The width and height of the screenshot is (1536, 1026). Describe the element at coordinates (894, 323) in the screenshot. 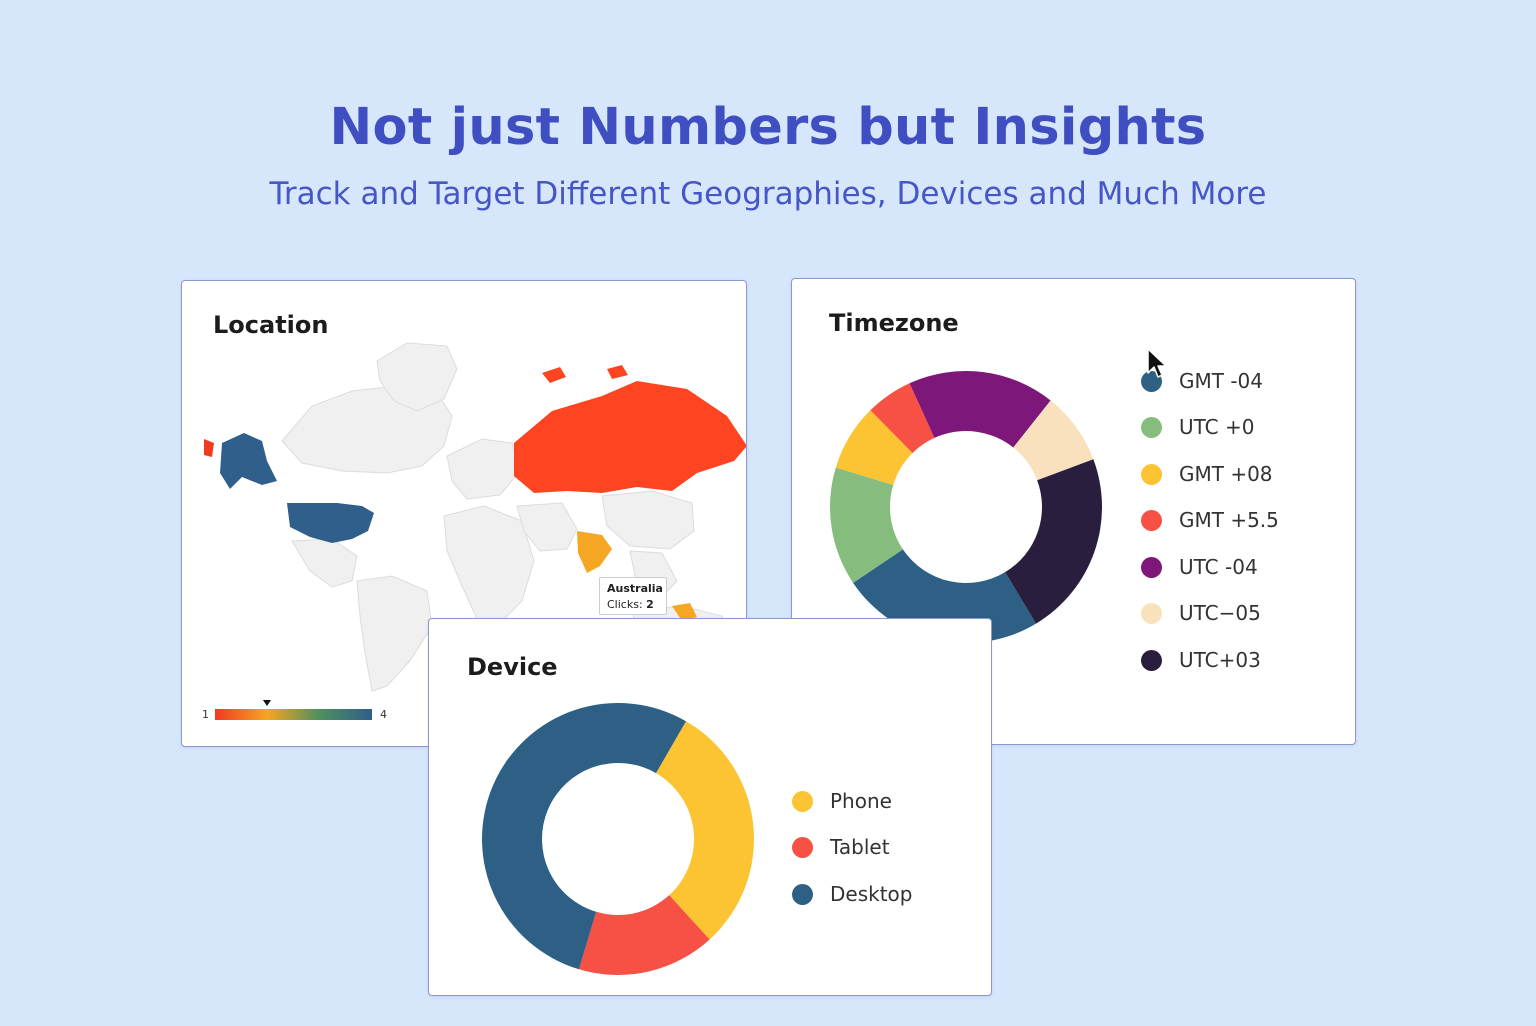

I see `timezone-title: Timezone` at that location.